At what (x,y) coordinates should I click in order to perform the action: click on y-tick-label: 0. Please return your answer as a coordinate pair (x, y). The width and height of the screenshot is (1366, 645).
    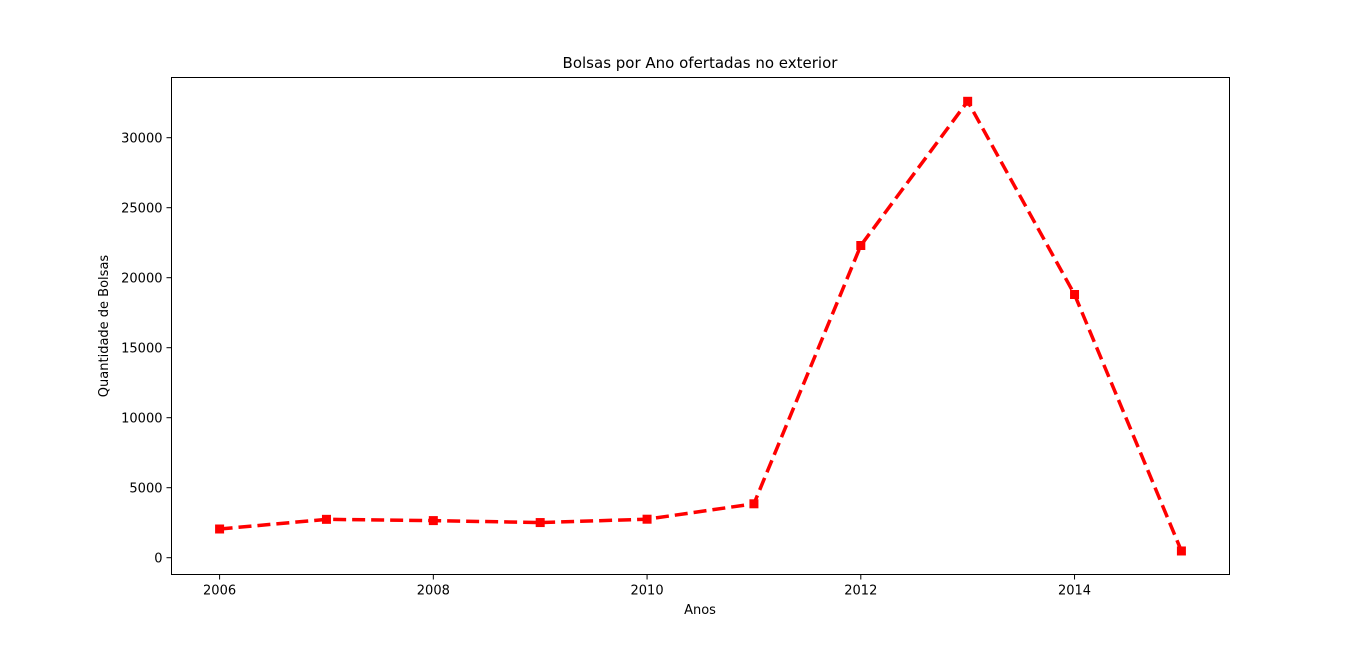
    Looking at the image, I should click on (158, 559).